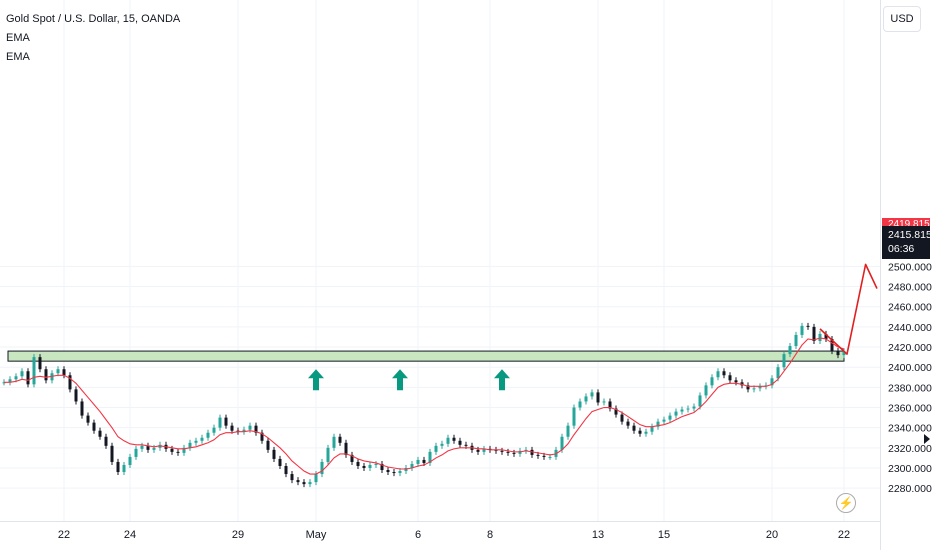 This screenshot has width=932, height=555. Describe the element at coordinates (910, 409) in the screenshot. I see `y-tick-label: 2360.000` at that location.